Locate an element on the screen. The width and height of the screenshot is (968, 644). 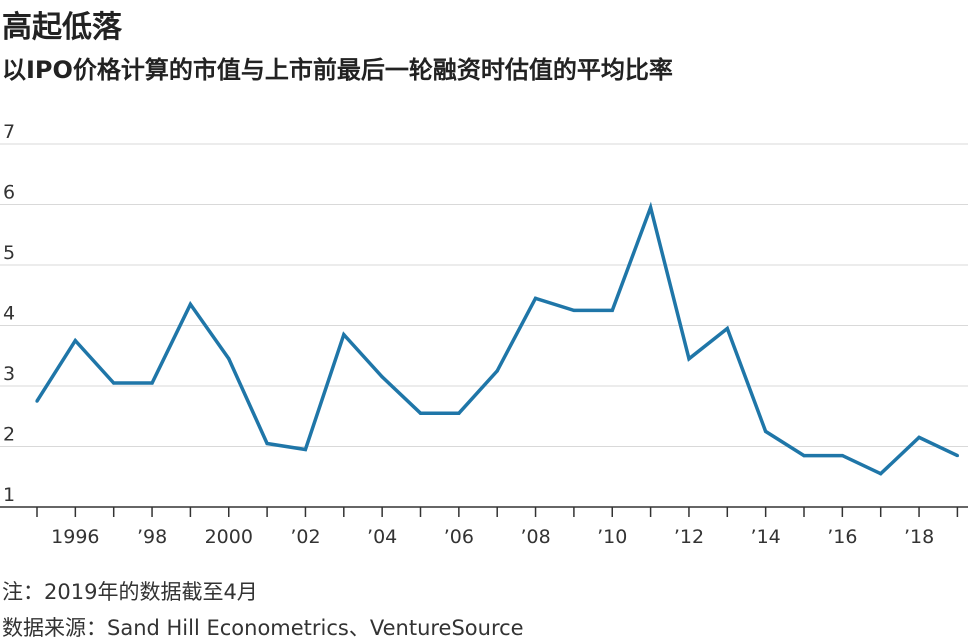
x-tick-label: ’18 is located at coordinates (919, 537).